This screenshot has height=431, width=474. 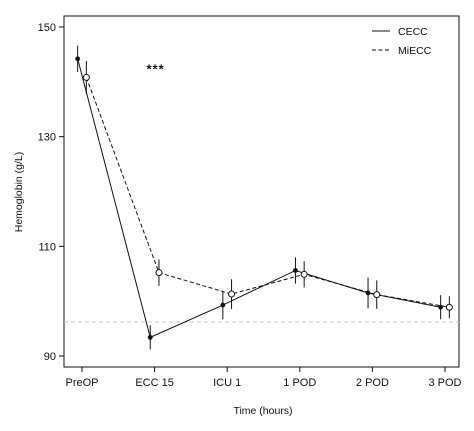 What do you see at coordinates (81, 383) in the screenshot?
I see `x-tick-label: PreOP` at bounding box center [81, 383].